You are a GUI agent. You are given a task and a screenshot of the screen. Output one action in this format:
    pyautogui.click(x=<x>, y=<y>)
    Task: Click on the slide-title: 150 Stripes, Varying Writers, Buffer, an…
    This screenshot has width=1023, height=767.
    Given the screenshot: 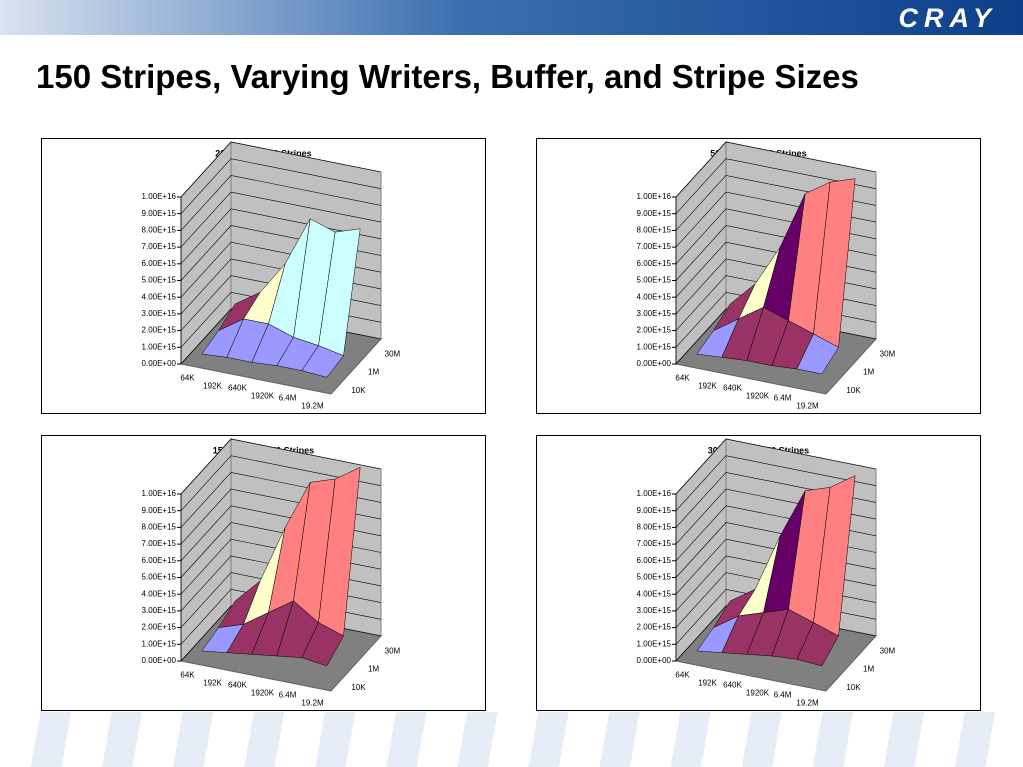 What is the action you would take?
    pyautogui.click(x=447, y=76)
    